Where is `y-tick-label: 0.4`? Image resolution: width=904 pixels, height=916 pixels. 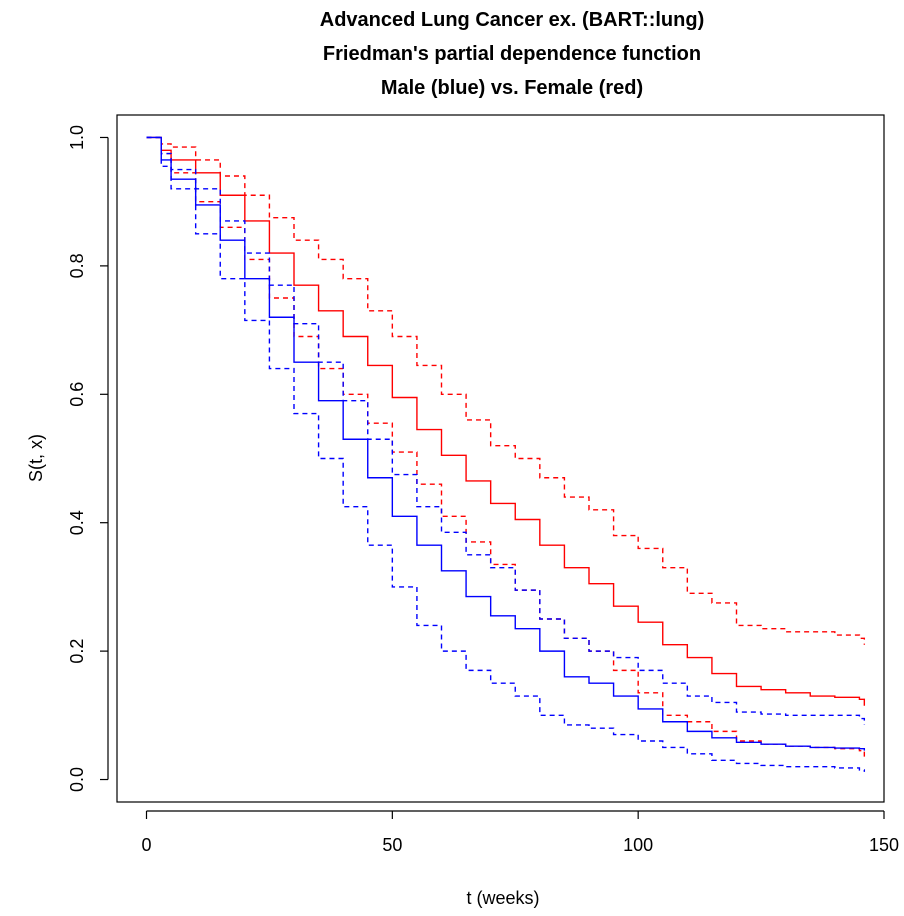 y-tick-label: 0.4 is located at coordinates (77, 522).